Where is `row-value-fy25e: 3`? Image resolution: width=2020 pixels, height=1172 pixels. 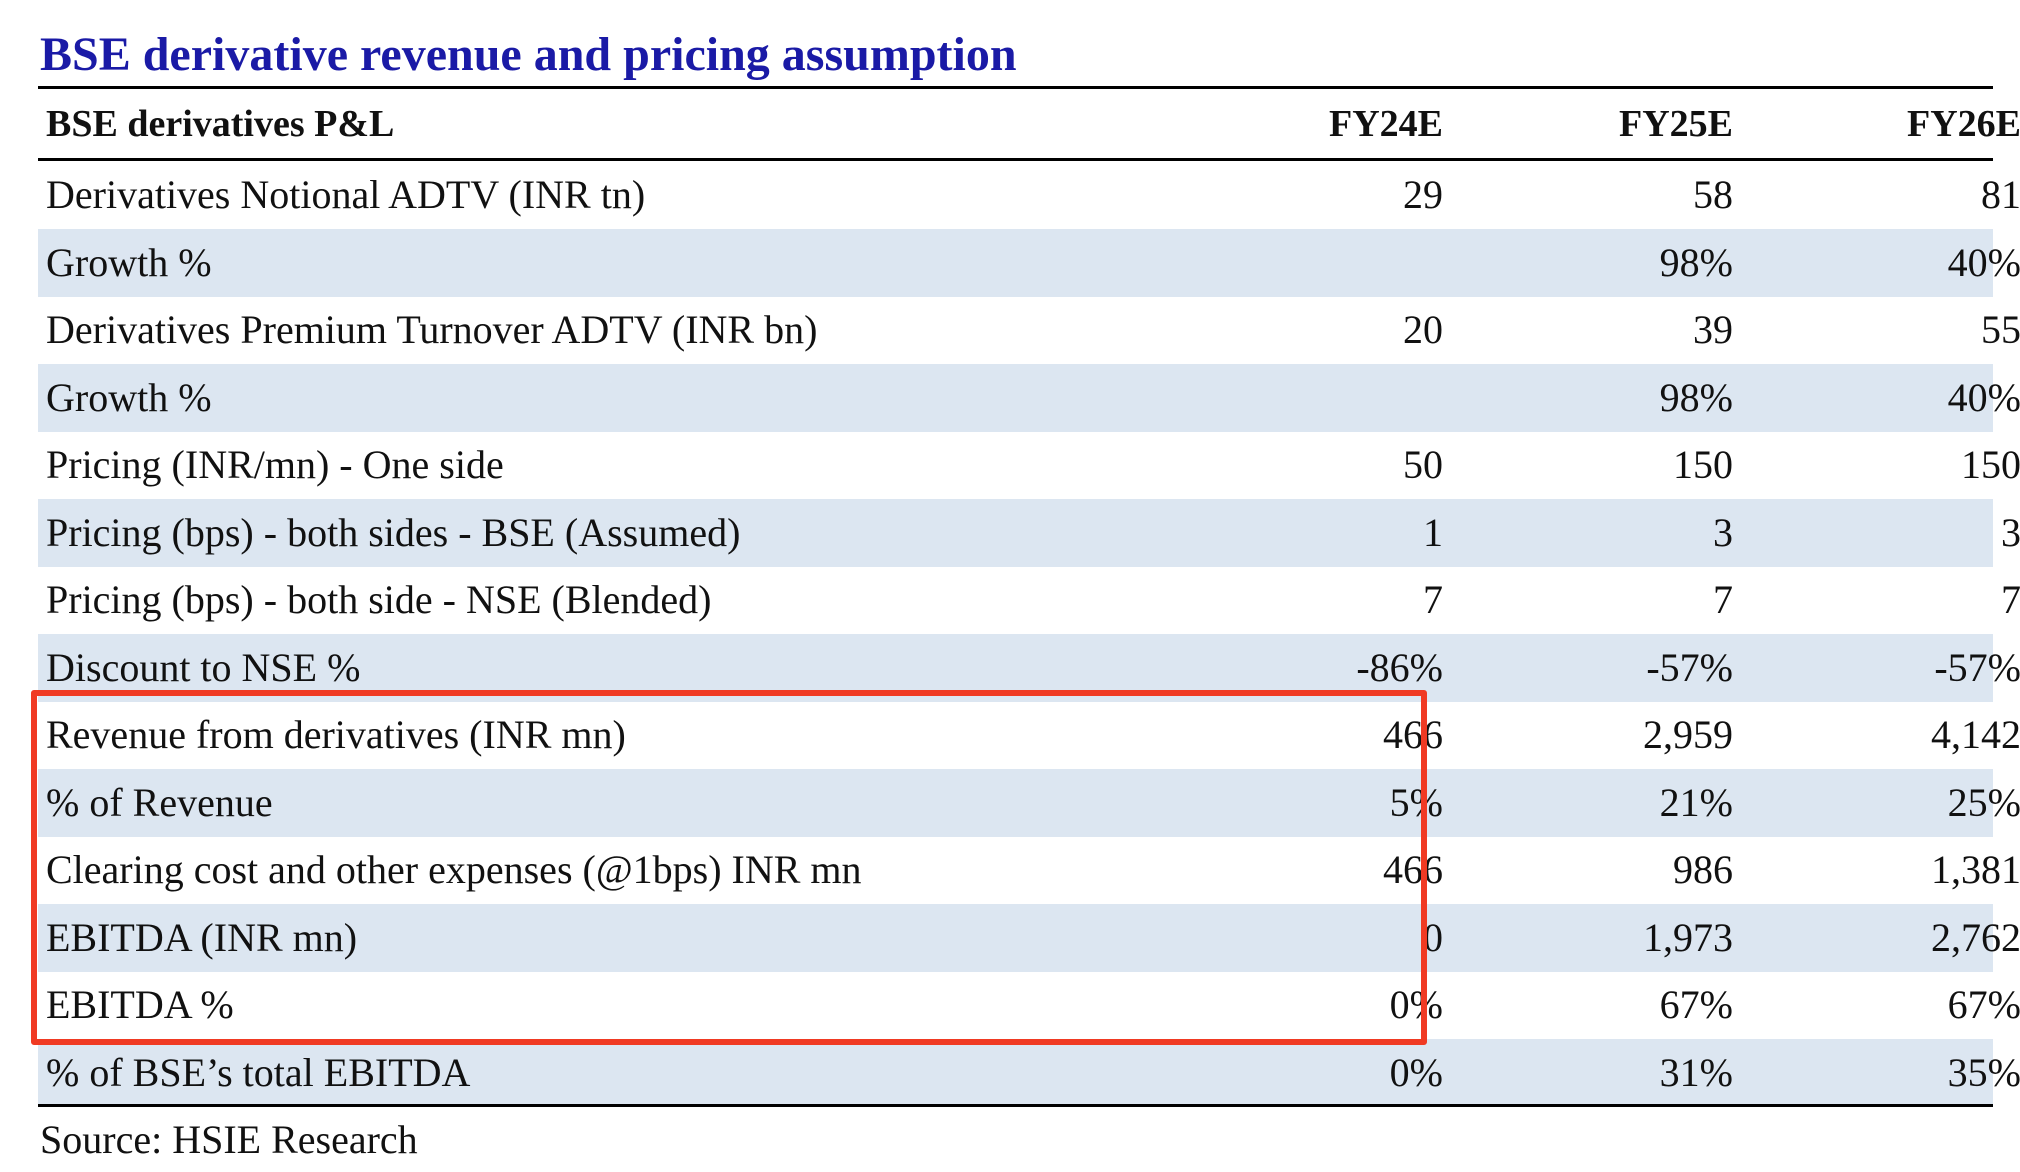 row-value-fy25e: 3 is located at coordinates (1723, 532).